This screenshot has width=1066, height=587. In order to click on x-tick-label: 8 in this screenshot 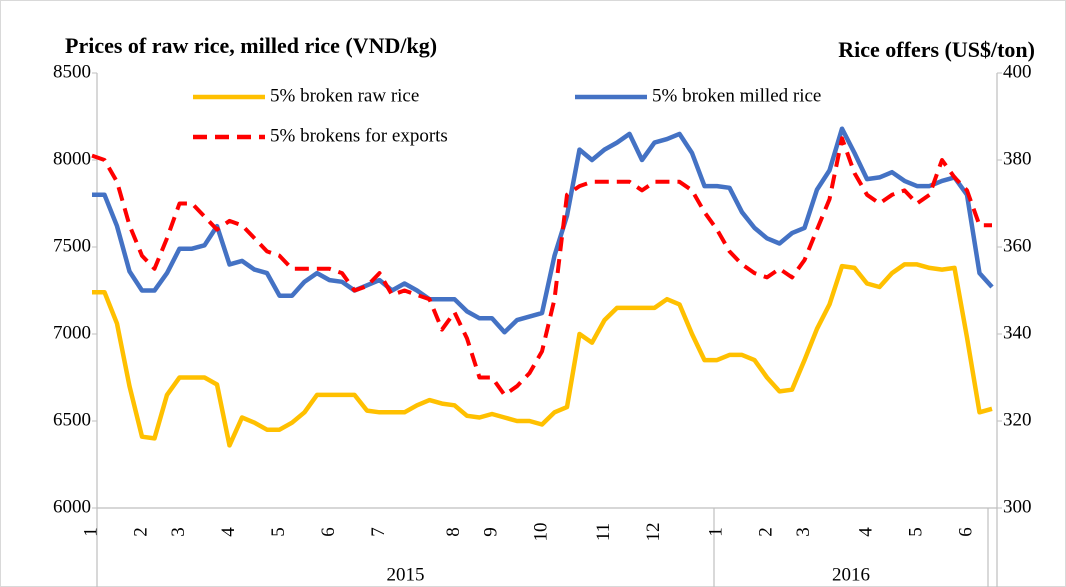, I will do `click(453, 532)`.